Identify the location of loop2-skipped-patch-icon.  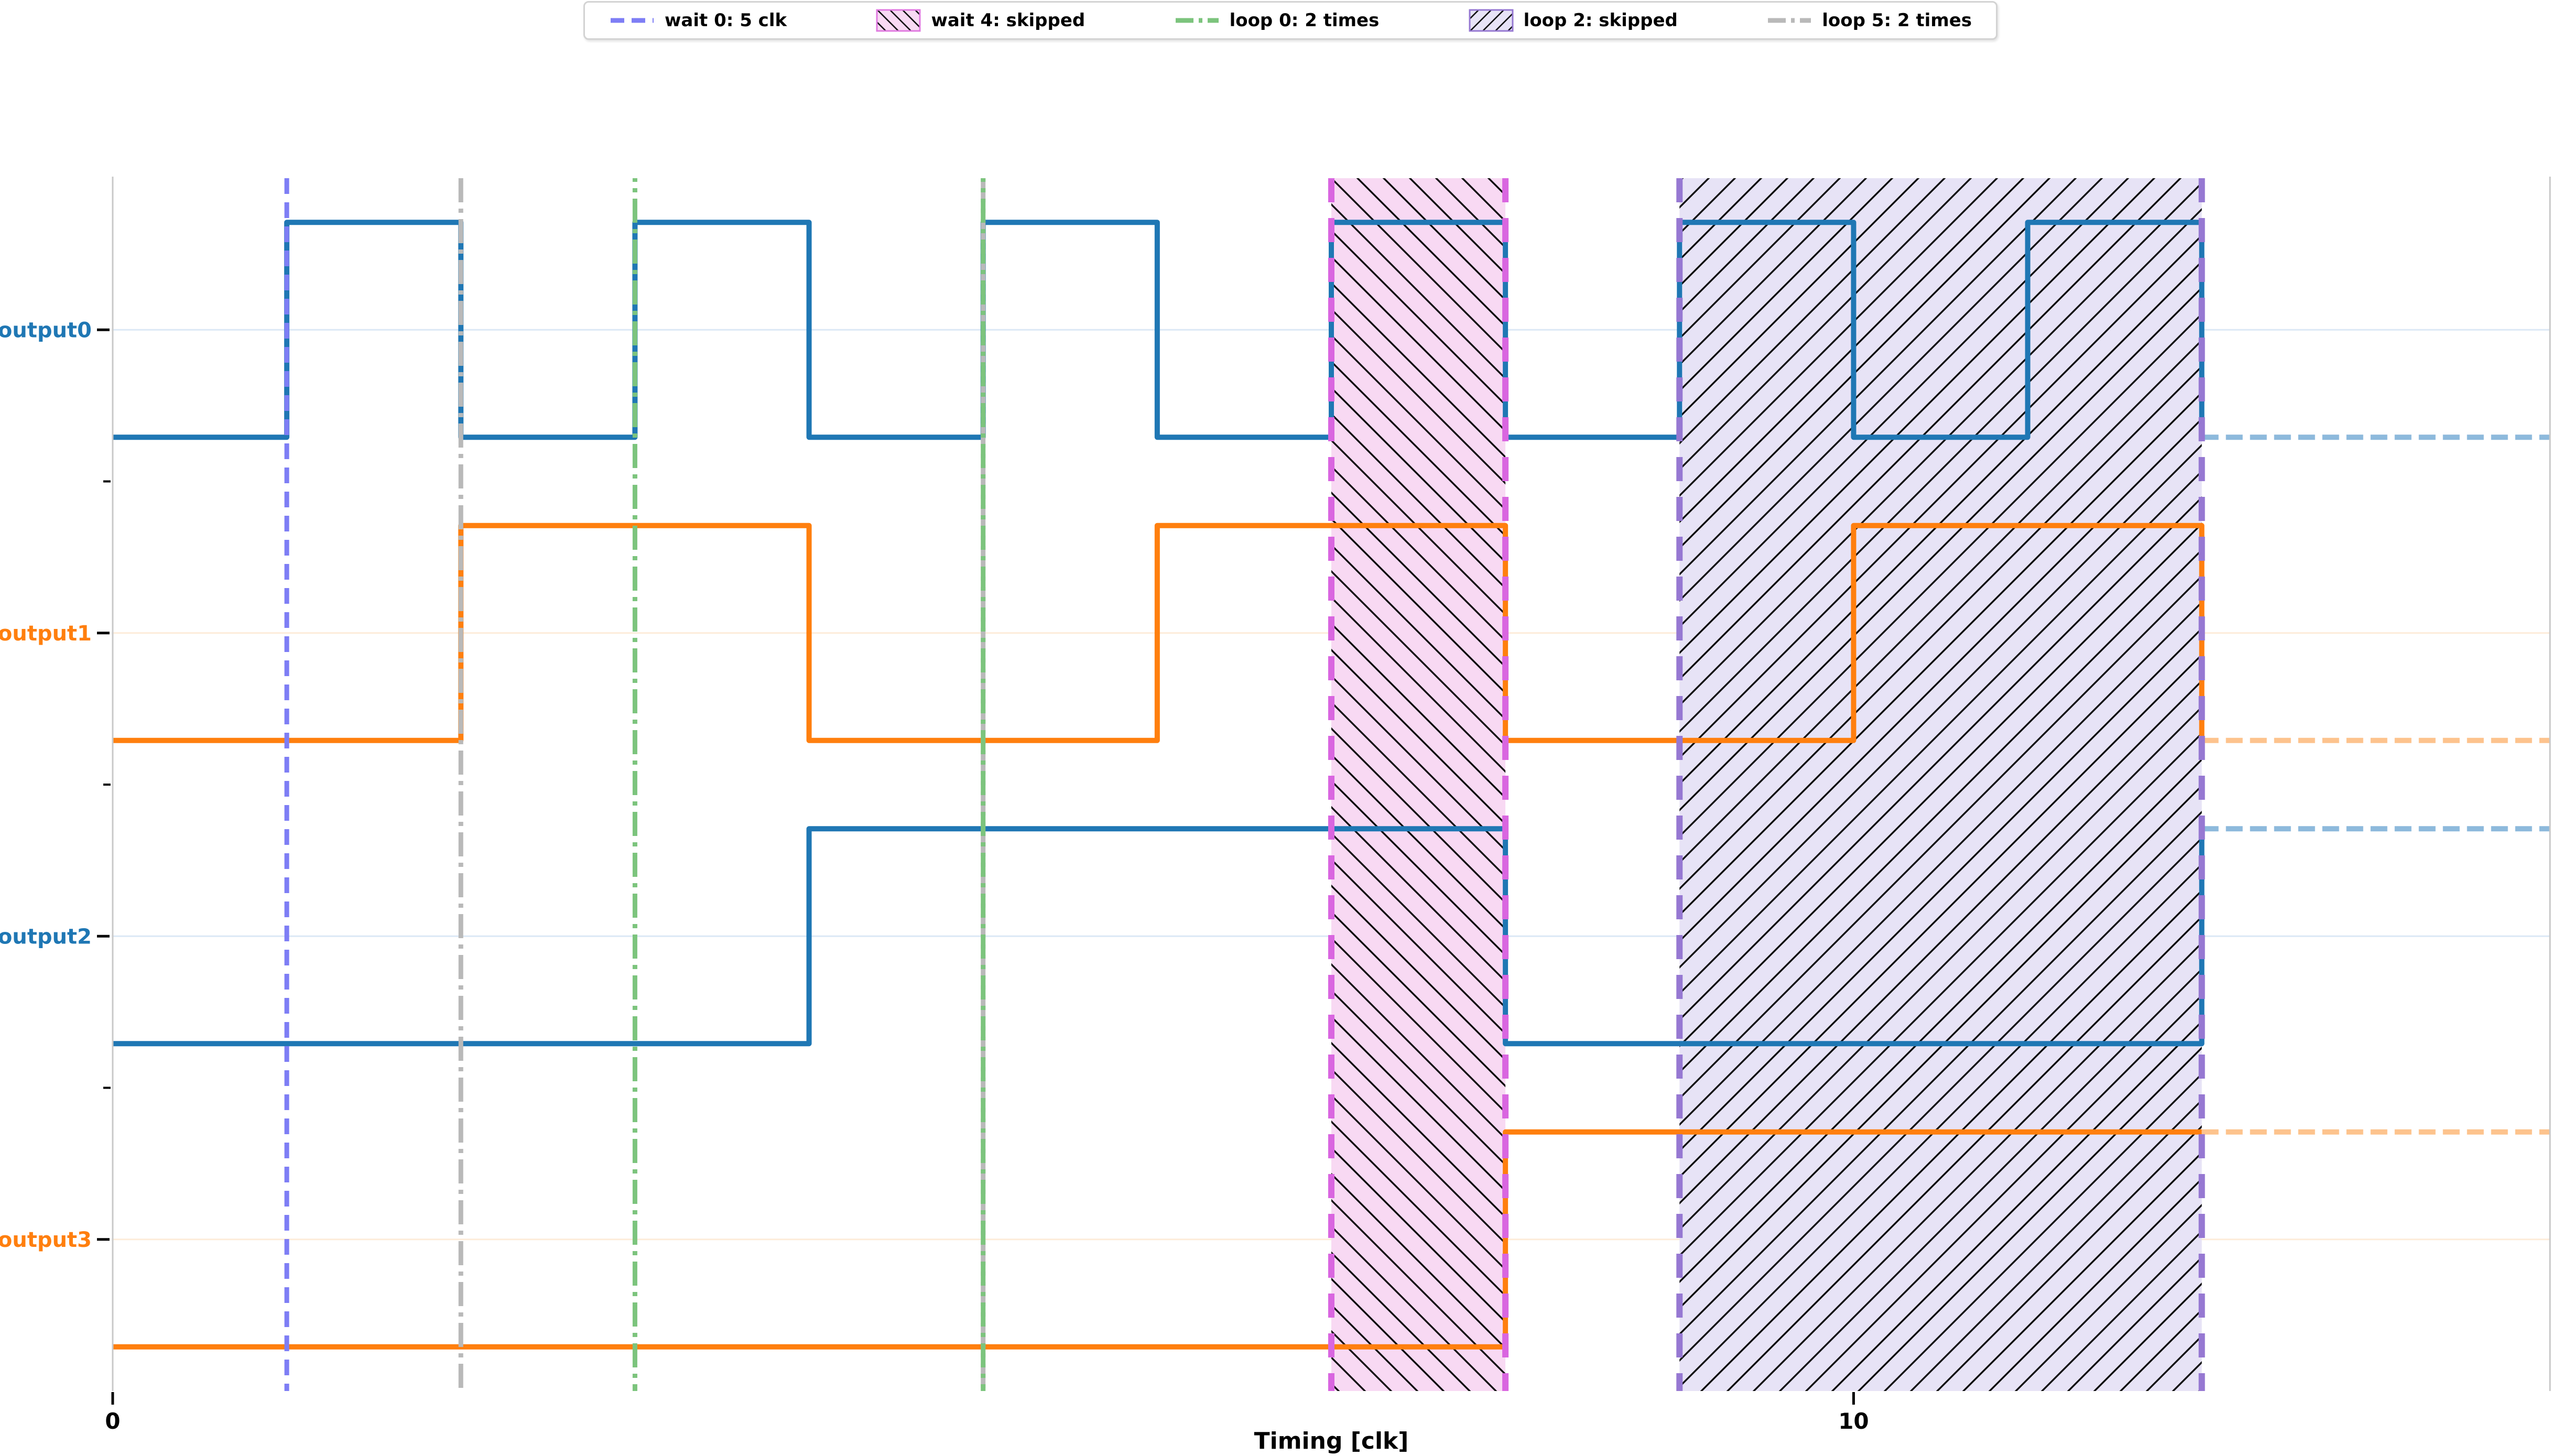
(1491, 20).